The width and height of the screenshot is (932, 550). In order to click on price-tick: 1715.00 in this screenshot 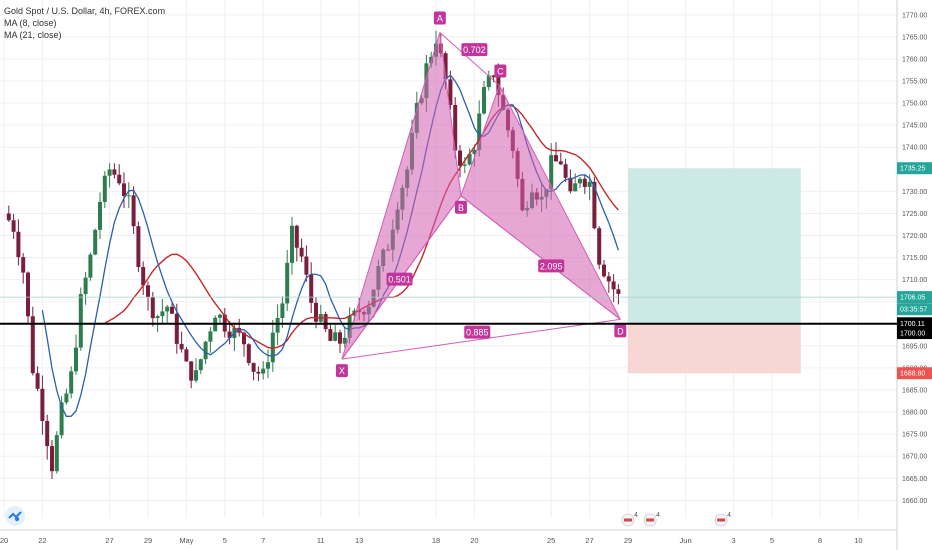, I will do `click(914, 258)`.